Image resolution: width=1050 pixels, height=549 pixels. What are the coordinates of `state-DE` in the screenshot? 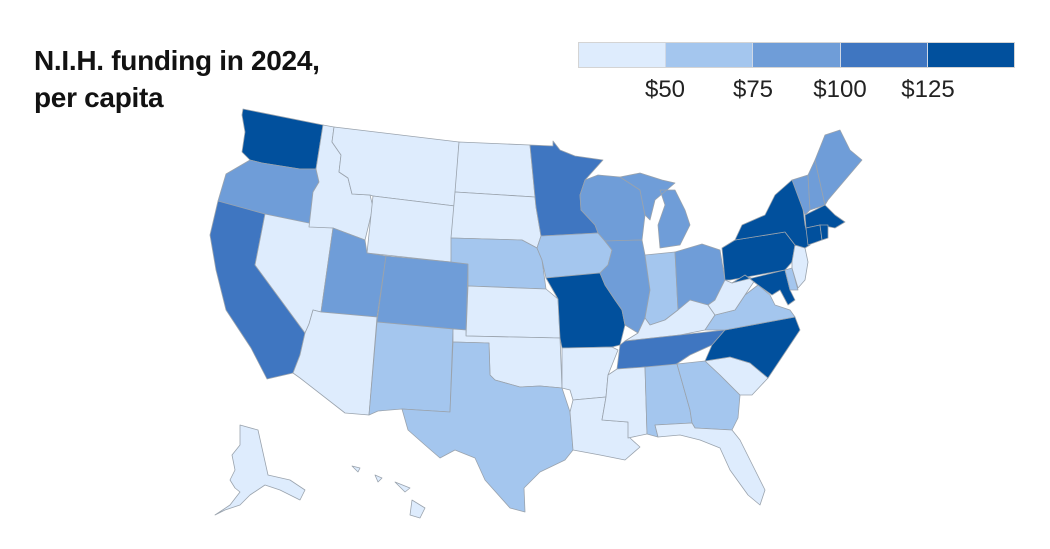 It's located at (791, 279).